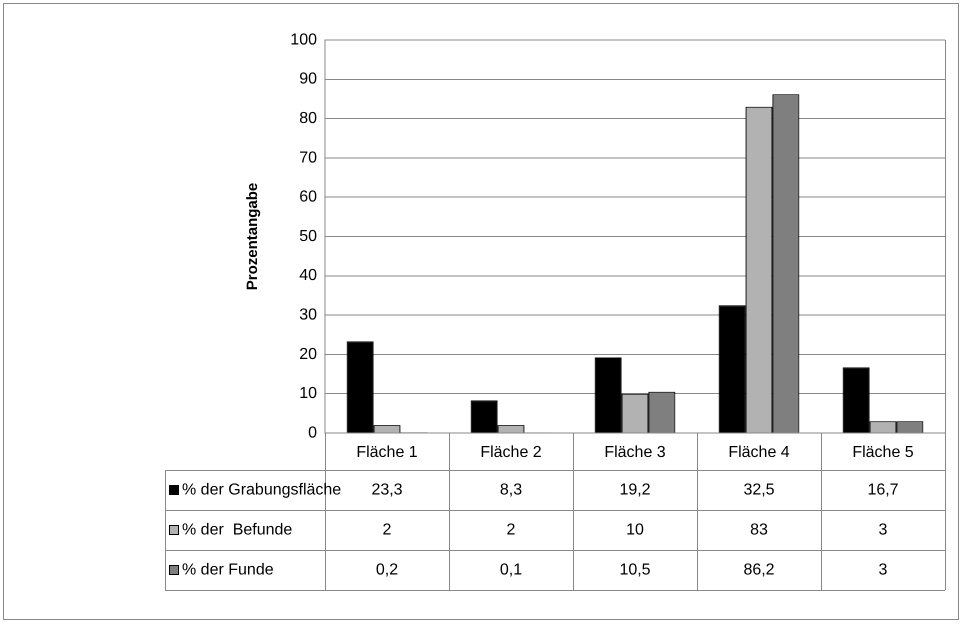 Image resolution: width=963 pixels, height=624 pixels. Describe the element at coordinates (308, 236) in the screenshot. I see `y-tick-label: 50` at that location.